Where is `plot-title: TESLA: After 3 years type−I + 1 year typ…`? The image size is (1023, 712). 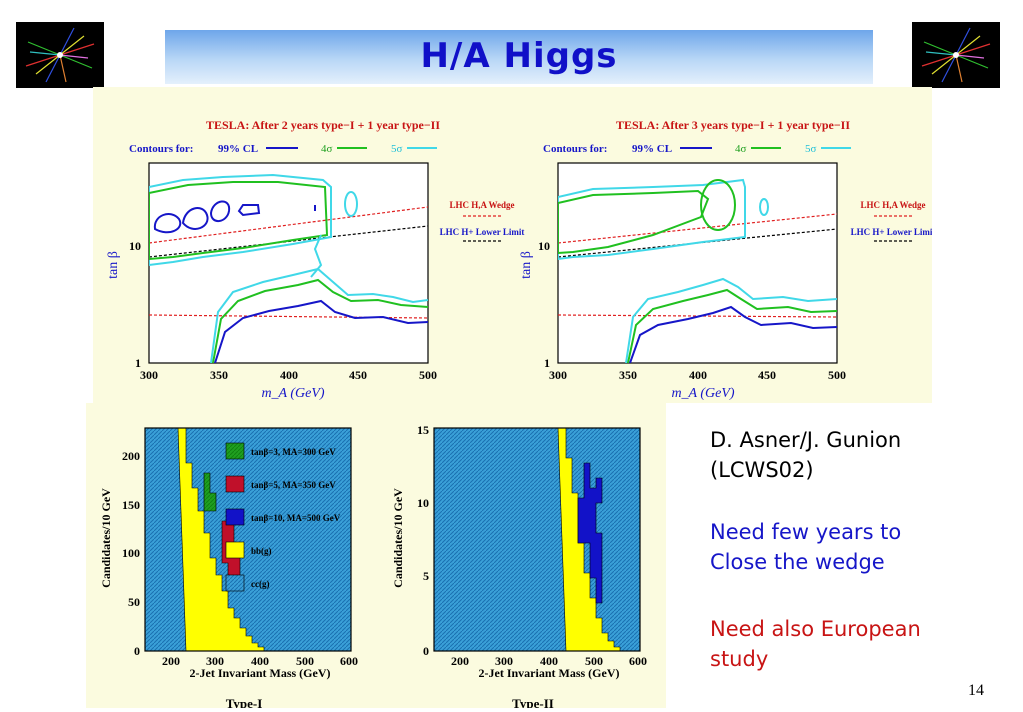
plot-title: TESLA: After 3 years type−I + 1 year typ… is located at coordinates (733, 125).